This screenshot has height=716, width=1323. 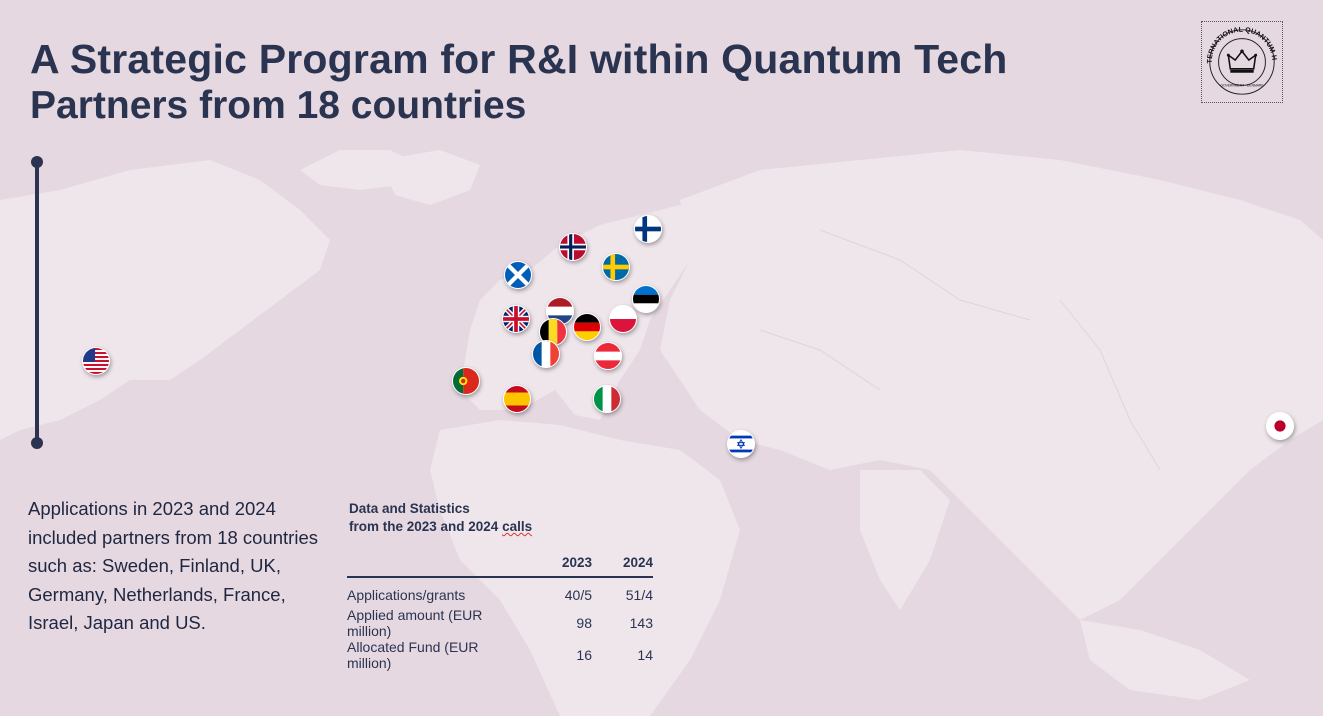 I want to click on germany-flag-icon, so click(x=587, y=327).